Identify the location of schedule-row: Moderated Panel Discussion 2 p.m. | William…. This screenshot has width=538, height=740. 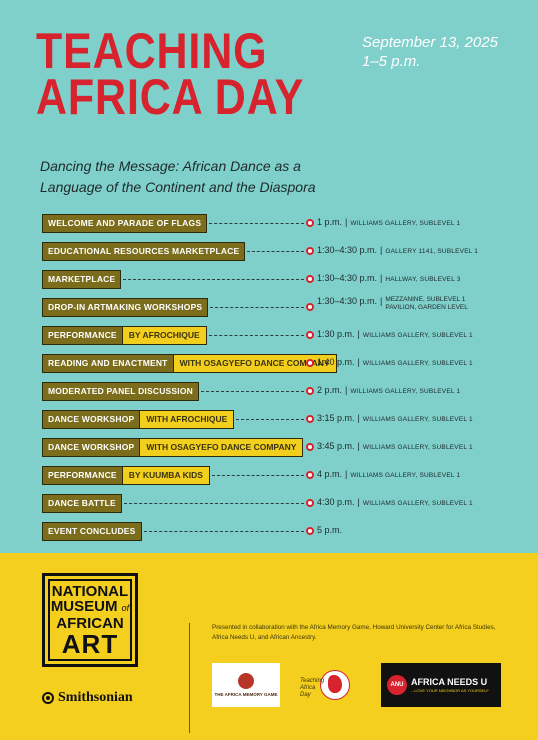
(277, 391).